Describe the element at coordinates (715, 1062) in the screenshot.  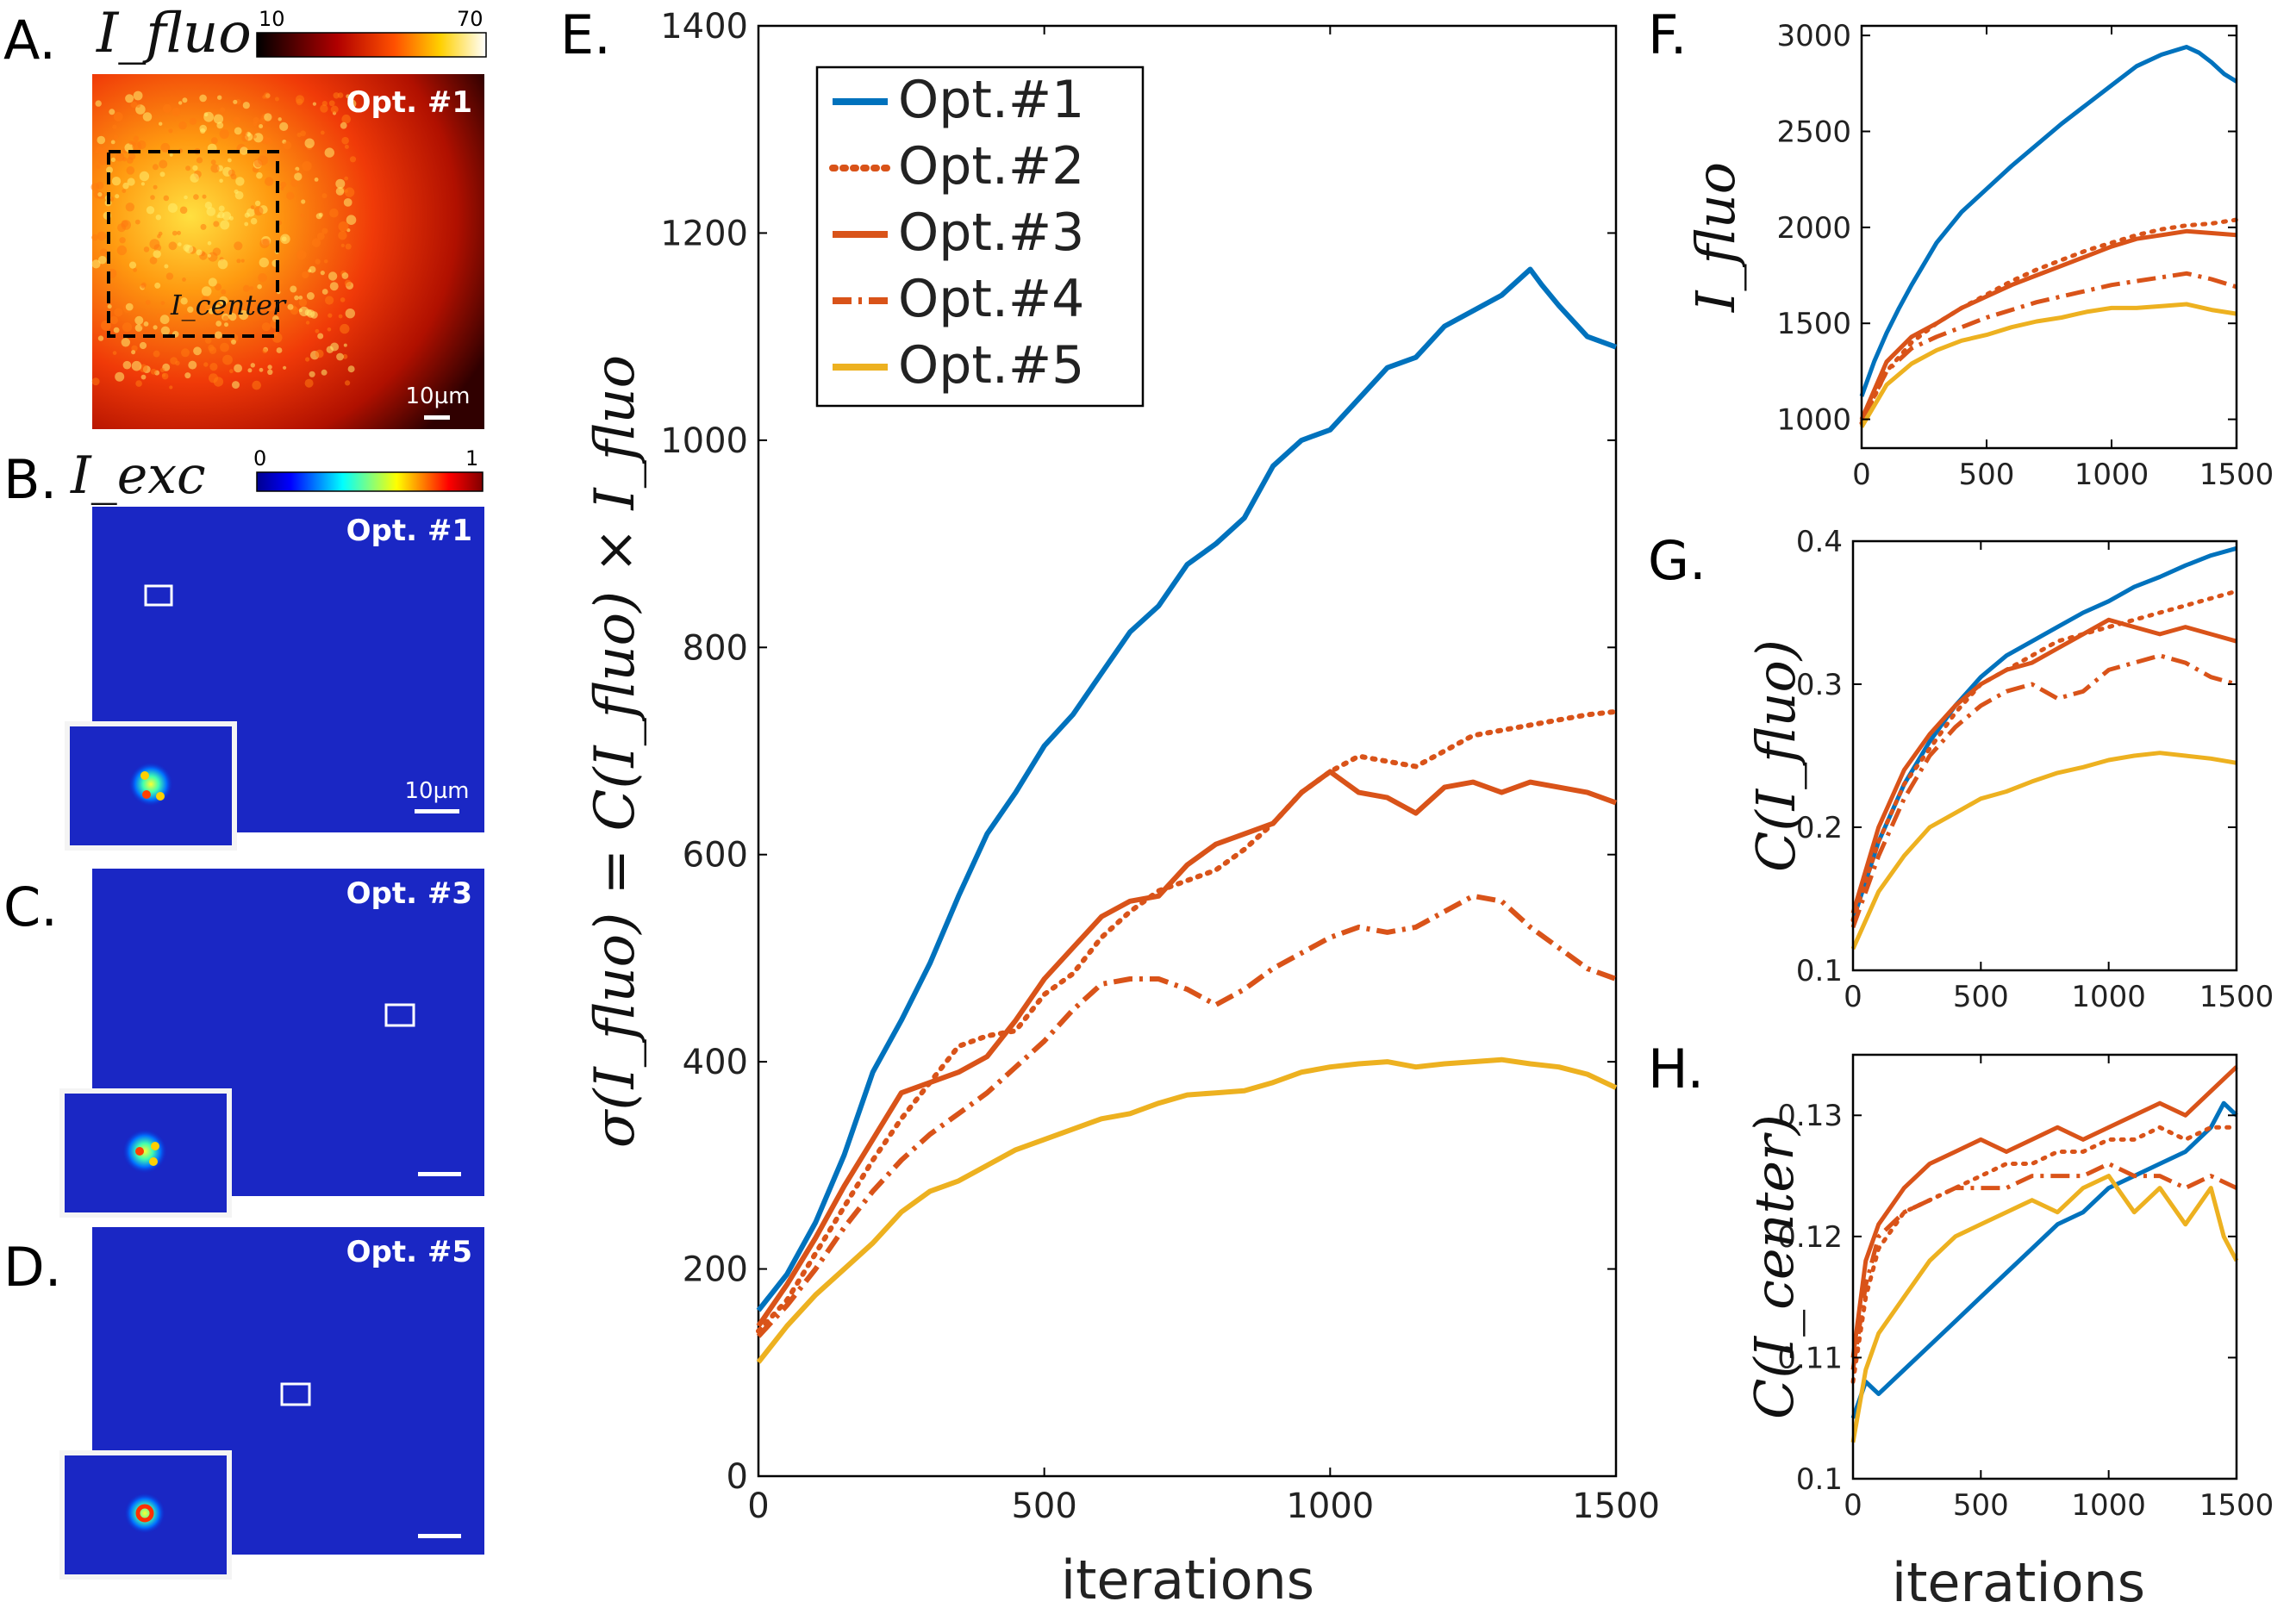
I see `e-ytick-label: 400` at that location.